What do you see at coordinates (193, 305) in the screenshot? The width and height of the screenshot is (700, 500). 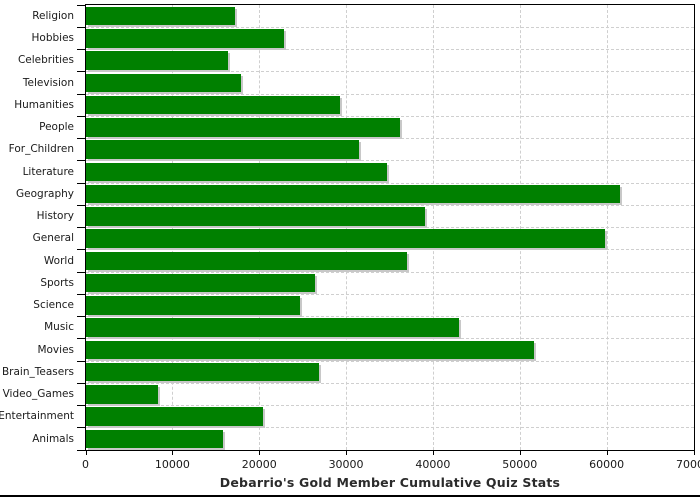 I see `bar-science` at bounding box center [193, 305].